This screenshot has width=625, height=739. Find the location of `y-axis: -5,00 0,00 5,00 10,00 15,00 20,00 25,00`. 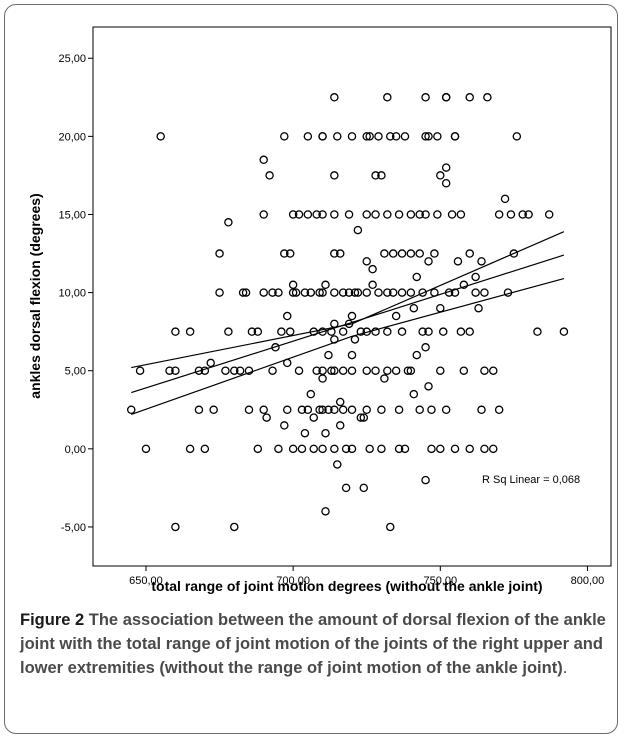

y-axis: -5,00 0,00 5,00 10,00 15,00 20,00 25,00 is located at coordinates (75, 293).